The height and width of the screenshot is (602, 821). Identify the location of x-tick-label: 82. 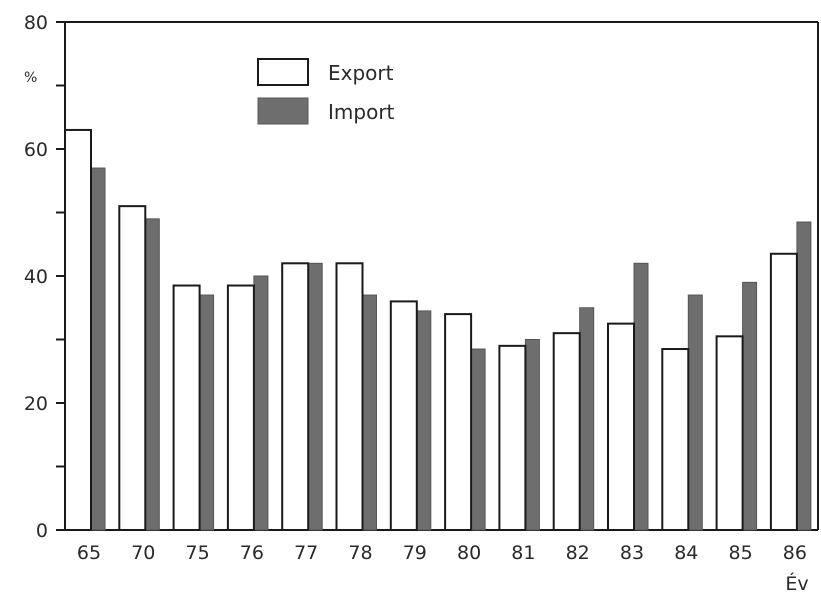
(578, 553).